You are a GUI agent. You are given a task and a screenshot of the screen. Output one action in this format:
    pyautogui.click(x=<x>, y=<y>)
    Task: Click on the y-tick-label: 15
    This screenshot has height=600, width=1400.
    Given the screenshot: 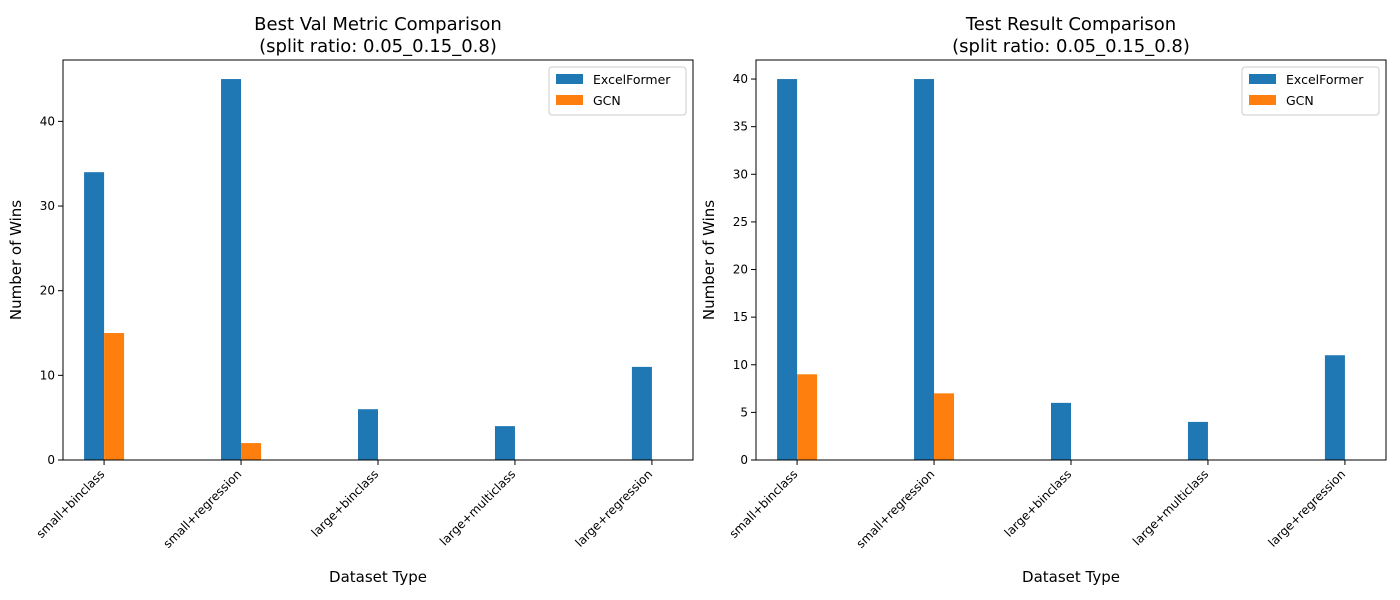 What is the action you would take?
    pyautogui.click(x=740, y=317)
    